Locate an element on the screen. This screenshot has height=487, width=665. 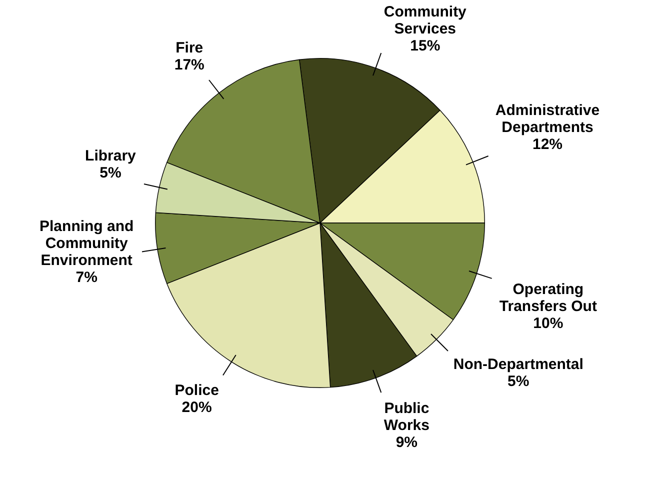
data-label: 10% is located at coordinates (548, 323).